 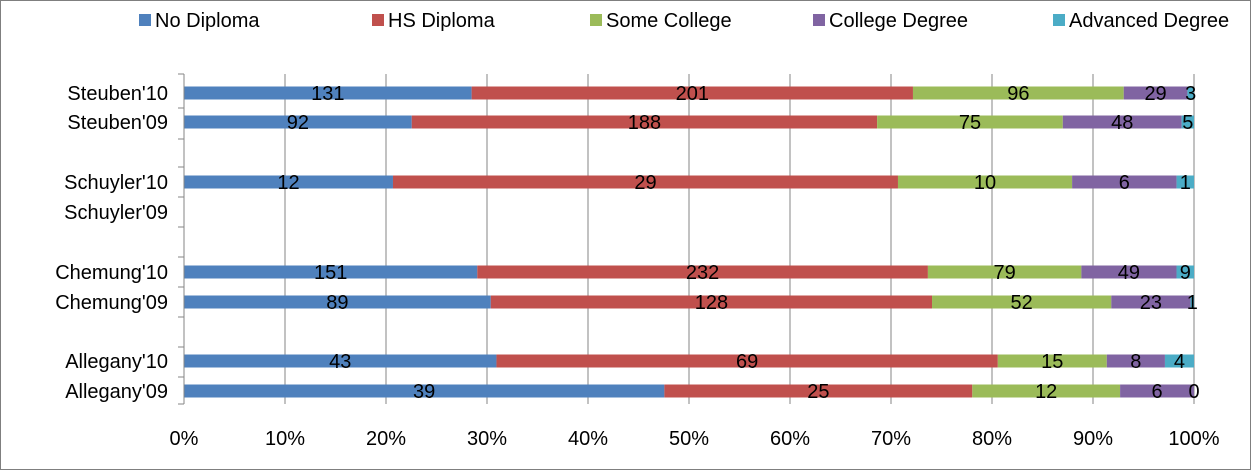 What do you see at coordinates (207, 21) in the screenshot?
I see `legend-label: No Diploma` at bounding box center [207, 21].